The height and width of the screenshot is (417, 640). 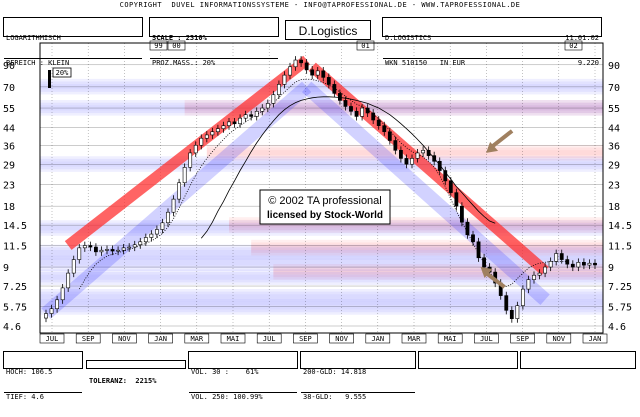 What do you see at coordinates (358, 376) in the screenshot?
I see `moving-average-box: 200-GLD: 14.818 38-GLD: 9.555` at bounding box center [358, 376].